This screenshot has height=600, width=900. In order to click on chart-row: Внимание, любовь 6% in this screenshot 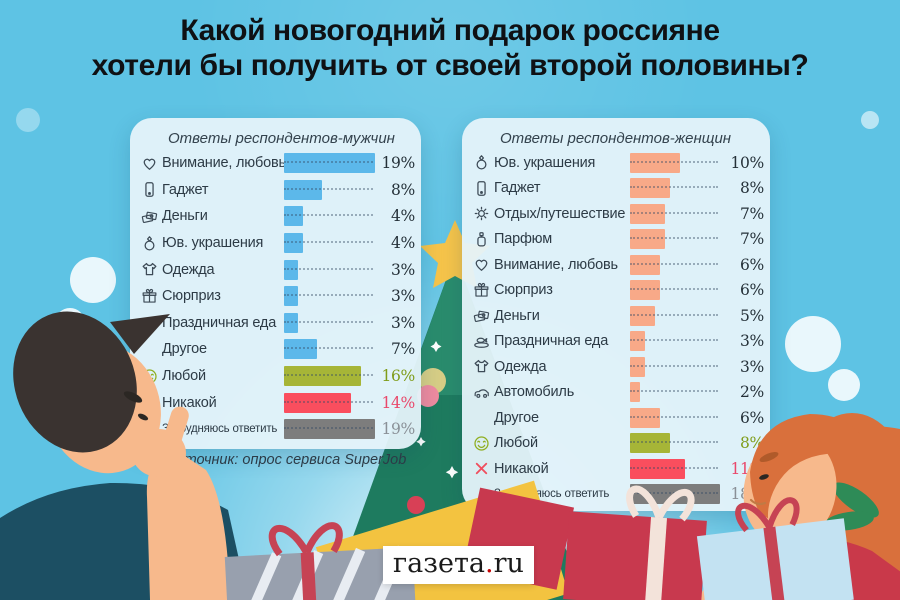, I will do `click(618, 265)`.